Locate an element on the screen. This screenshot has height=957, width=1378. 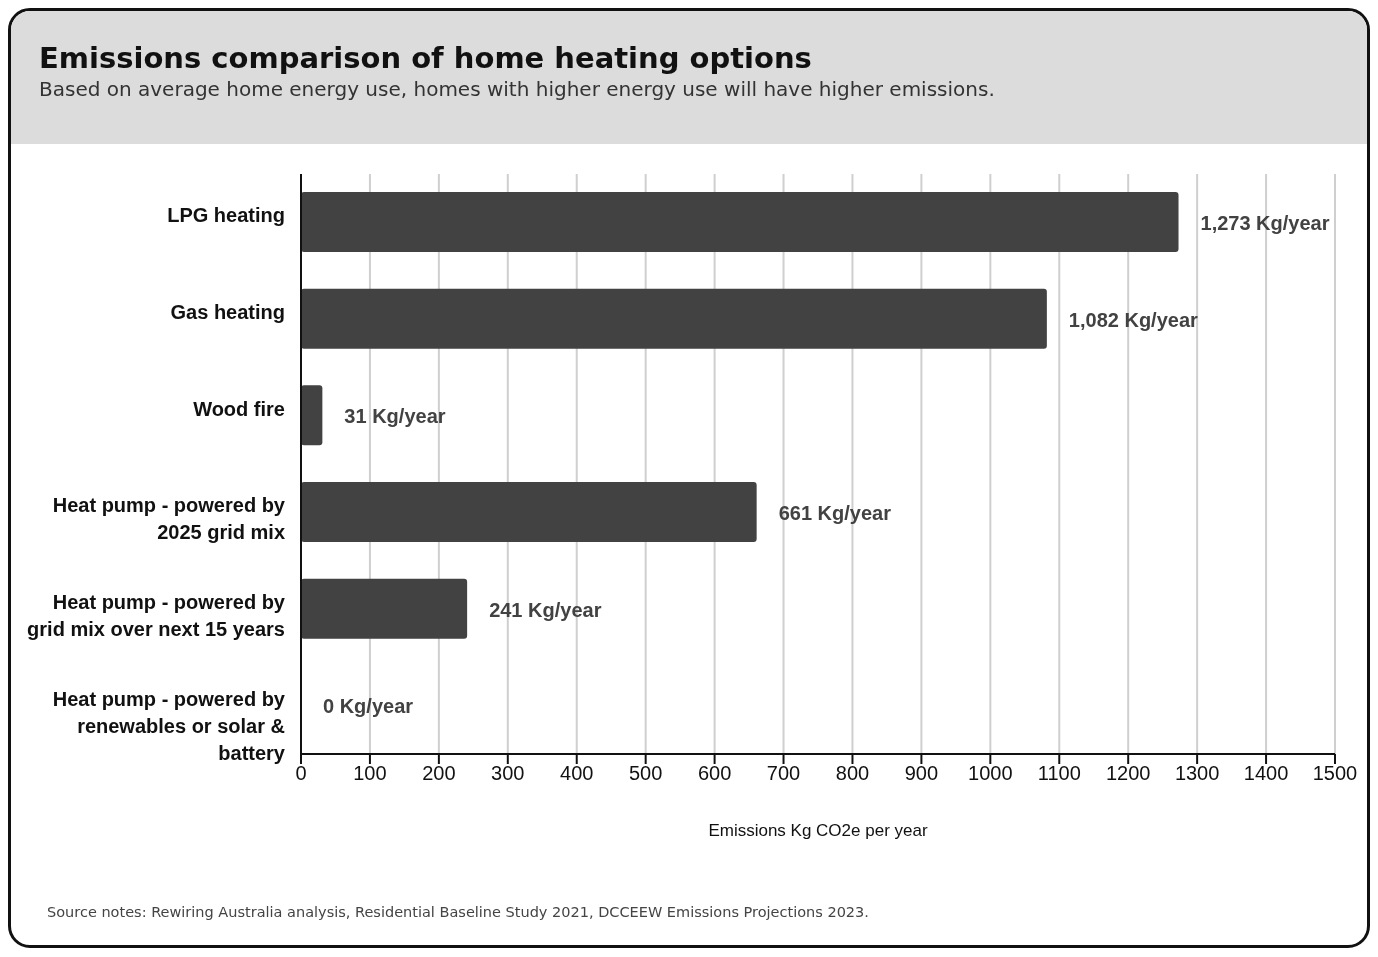
x-tick-label: 1500 is located at coordinates (1335, 773).